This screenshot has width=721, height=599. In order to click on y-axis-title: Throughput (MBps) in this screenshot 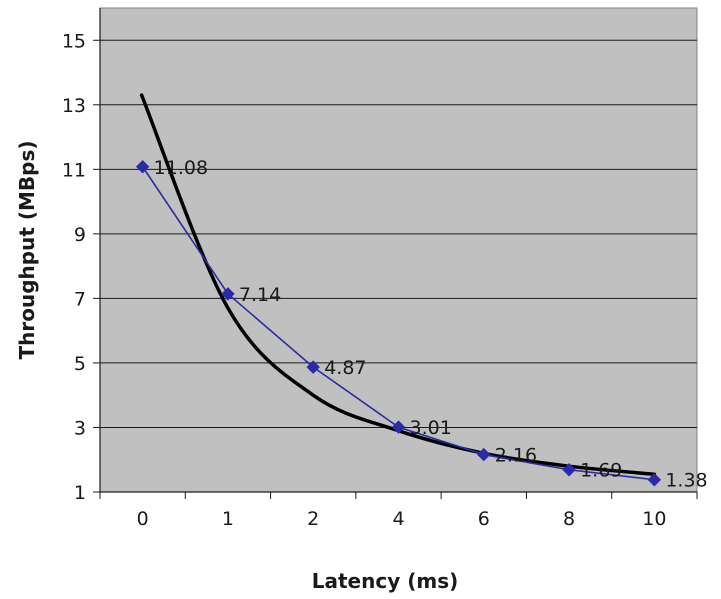, I will do `click(27, 249)`.